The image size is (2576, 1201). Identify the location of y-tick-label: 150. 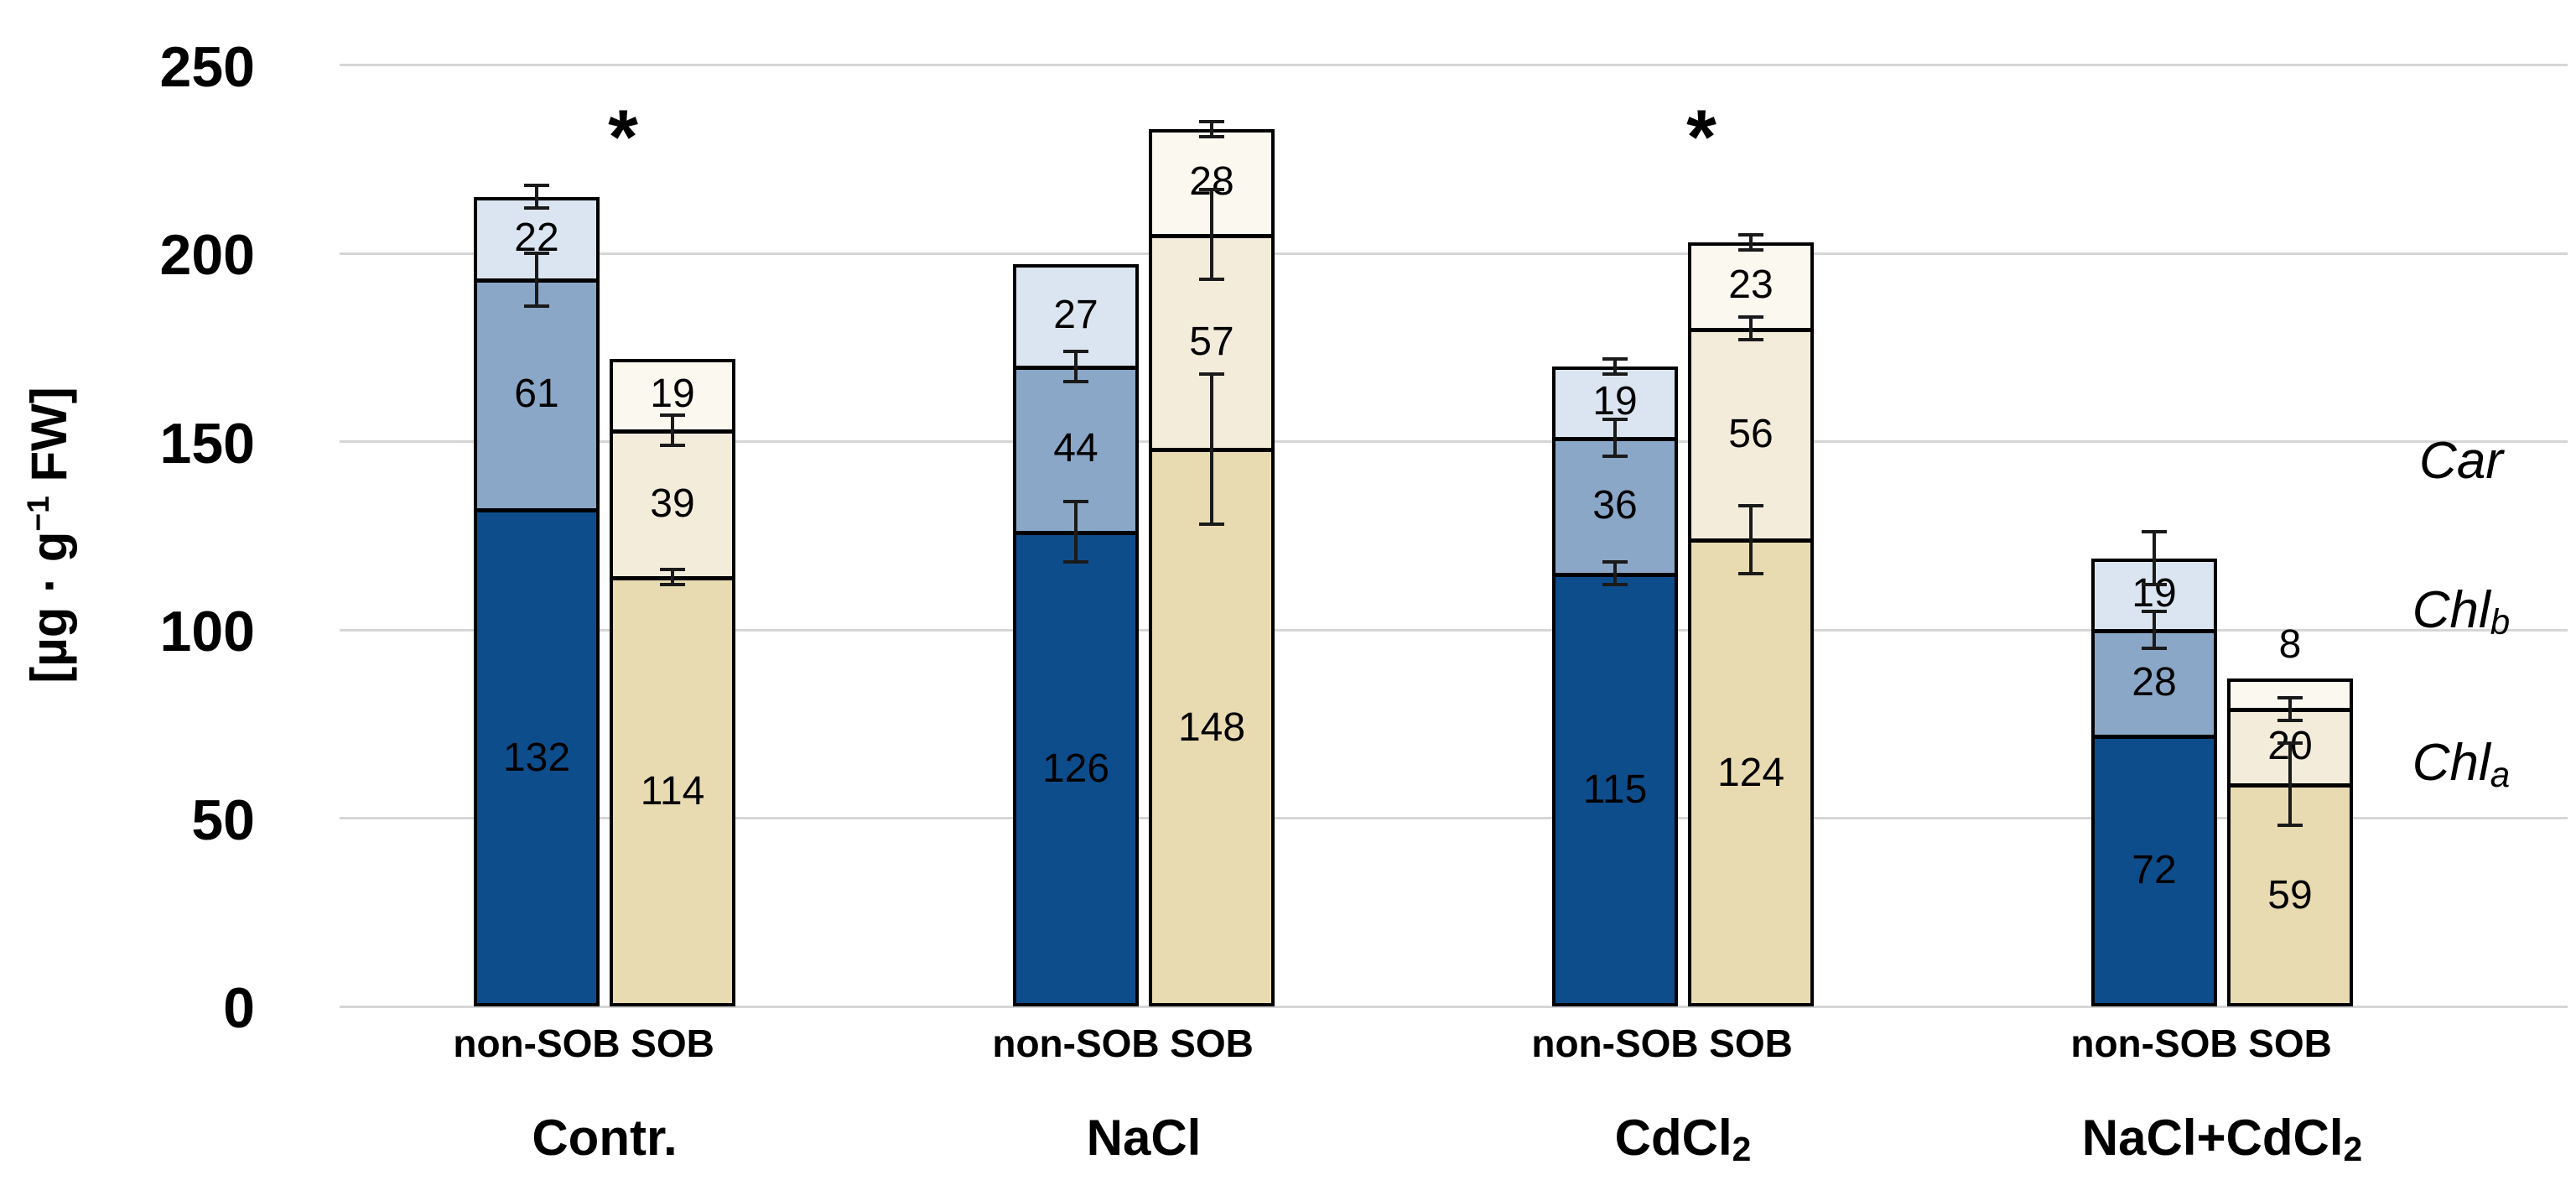
(207, 443).